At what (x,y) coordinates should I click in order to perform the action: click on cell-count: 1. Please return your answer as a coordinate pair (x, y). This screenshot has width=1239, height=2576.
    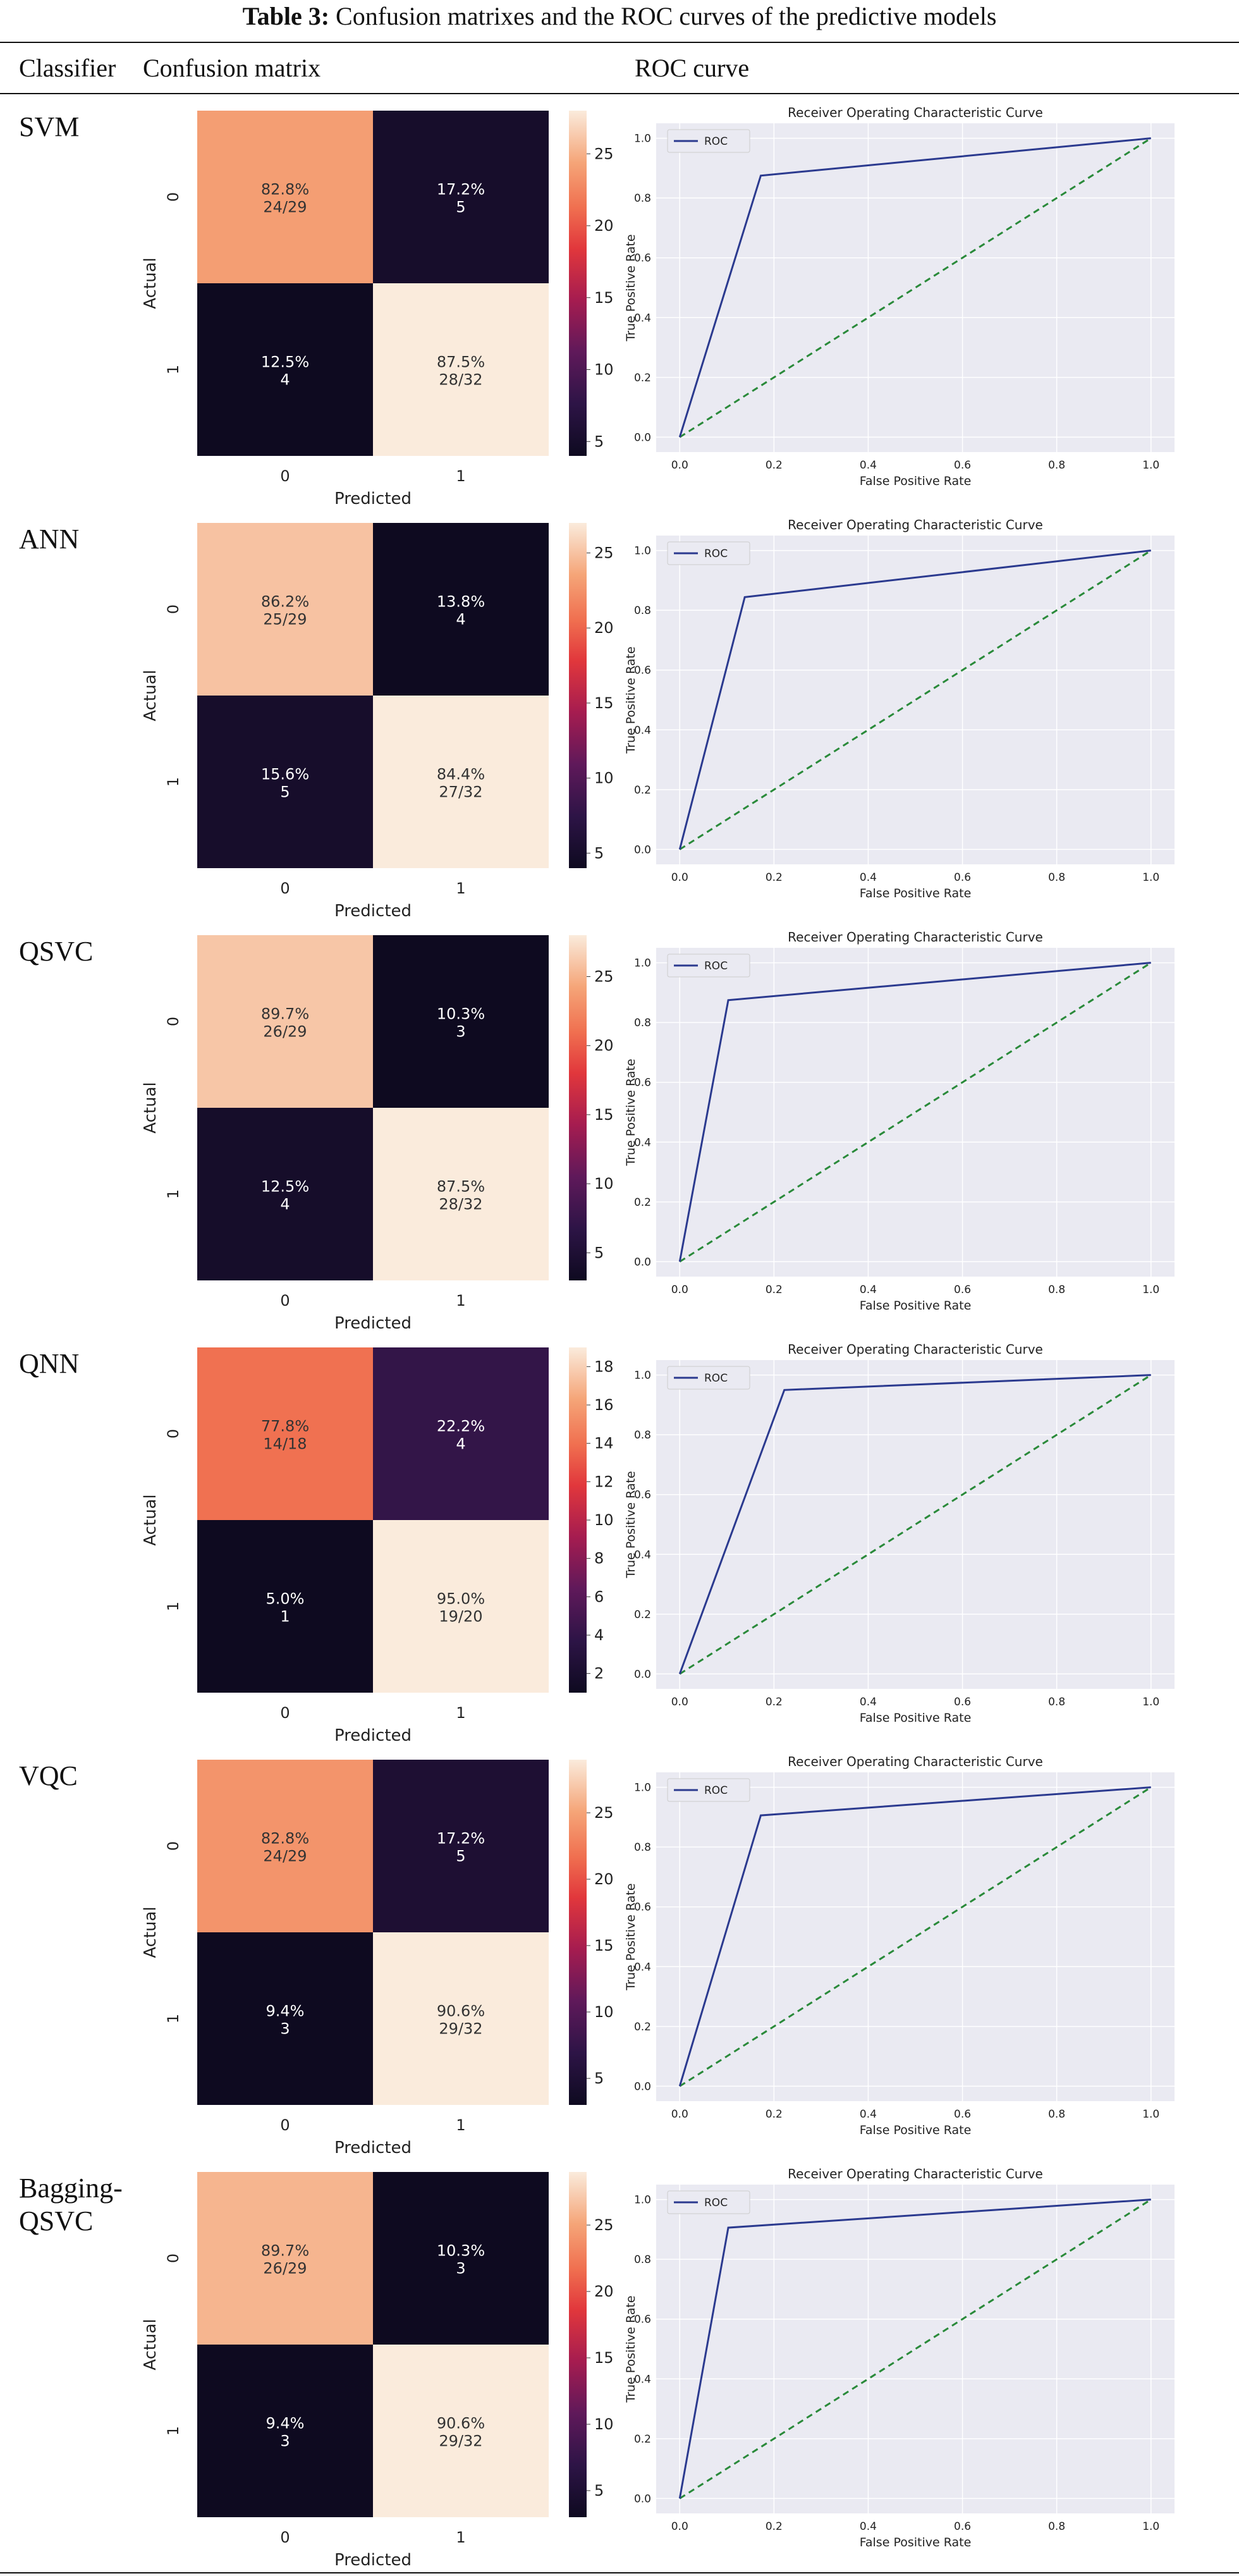
    Looking at the image, I should click on (285, 1617).